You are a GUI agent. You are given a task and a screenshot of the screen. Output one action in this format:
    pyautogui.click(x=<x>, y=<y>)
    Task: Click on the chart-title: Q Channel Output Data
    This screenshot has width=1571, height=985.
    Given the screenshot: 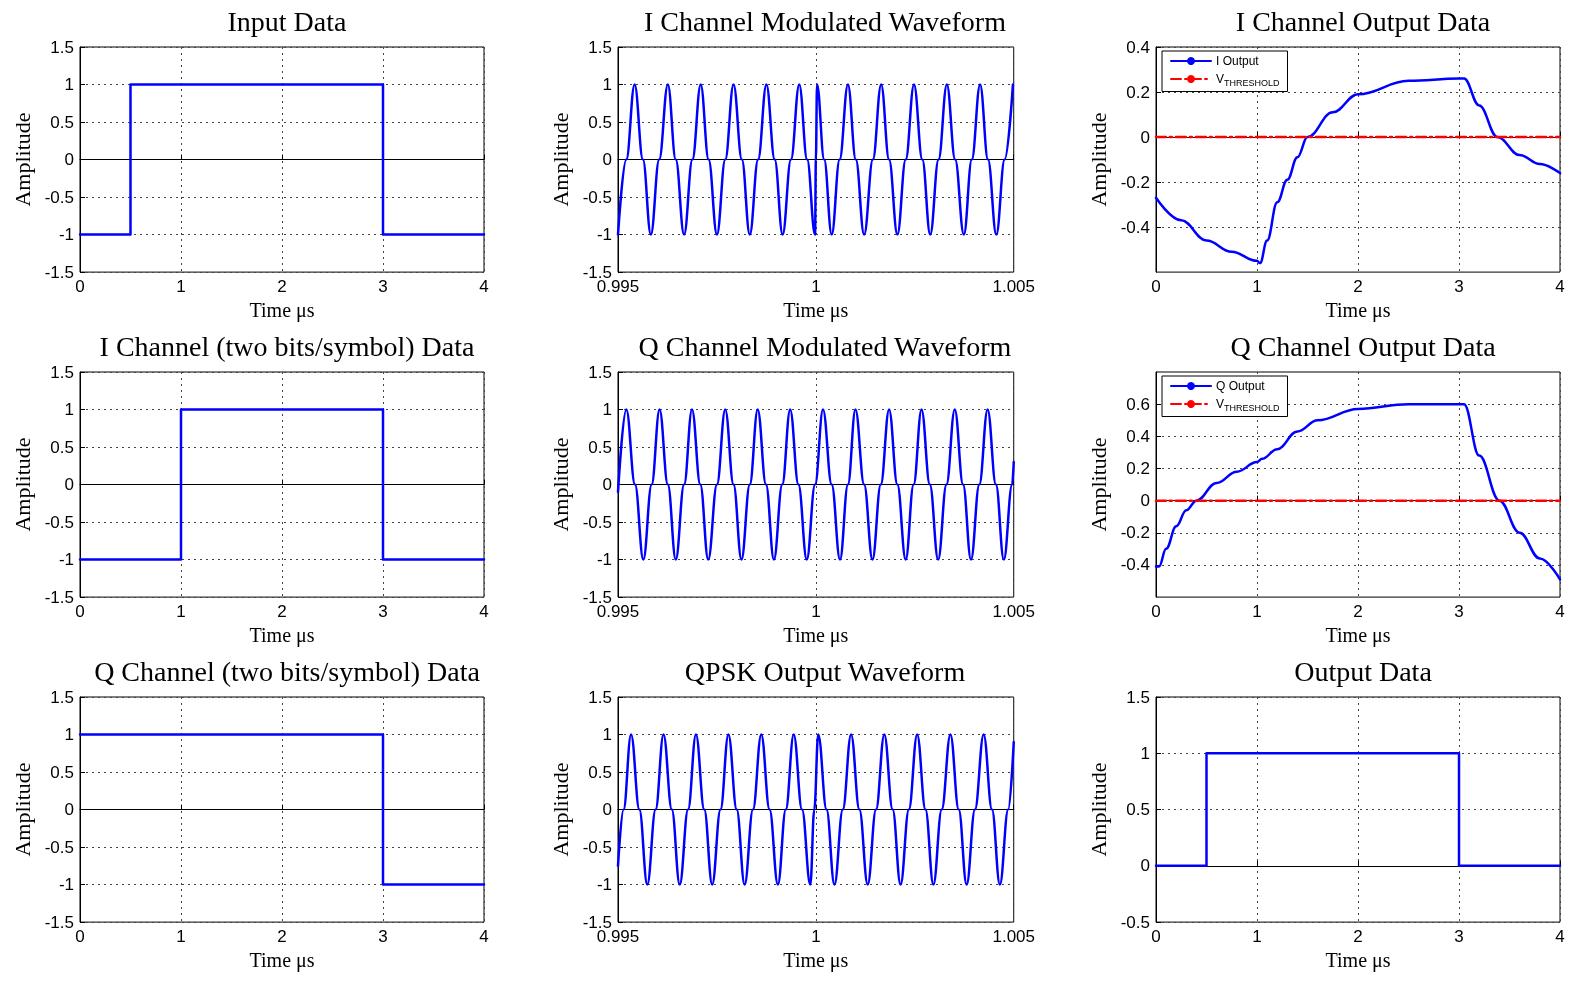 What is the action you would take?
    pyautogui.click(x=1363, y=346)
    